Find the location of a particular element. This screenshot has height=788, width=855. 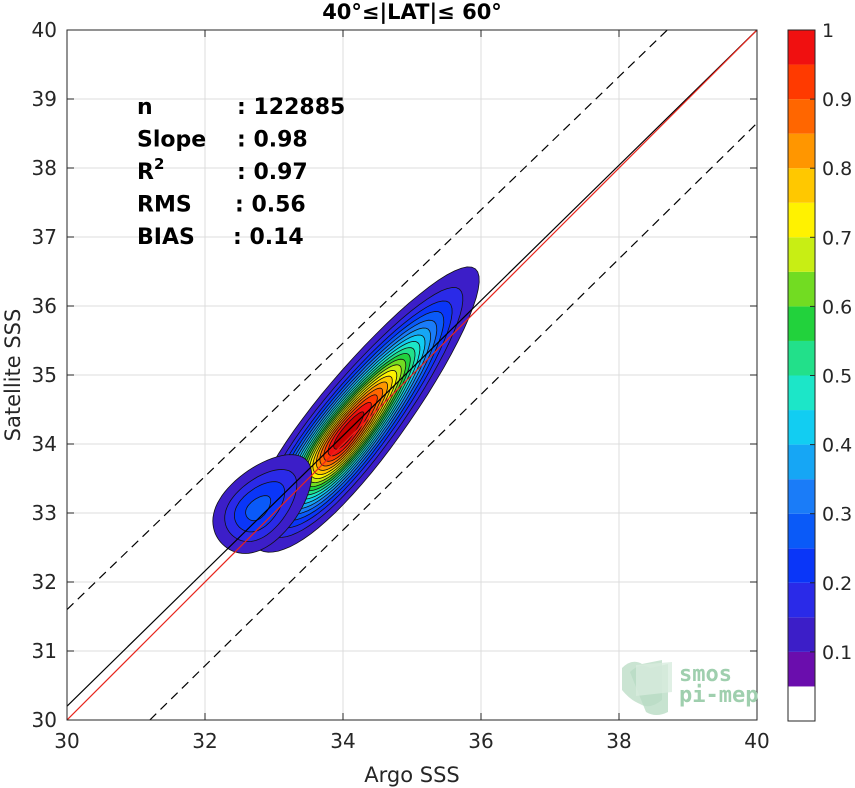

x-tick-label: 32 is located at coordinates (204, 741).